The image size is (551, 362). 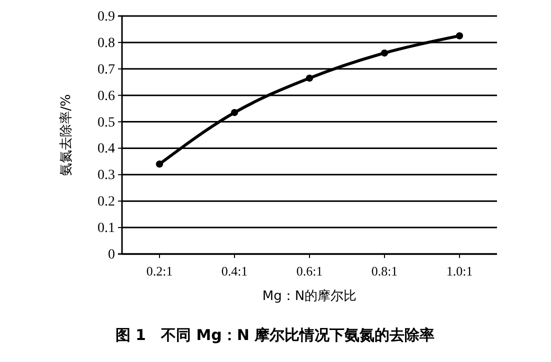 What do you see at coordinates (106, 122) in the screenshot?
I see `y-tick-label: 0.5` at bounding box center [106, 122].